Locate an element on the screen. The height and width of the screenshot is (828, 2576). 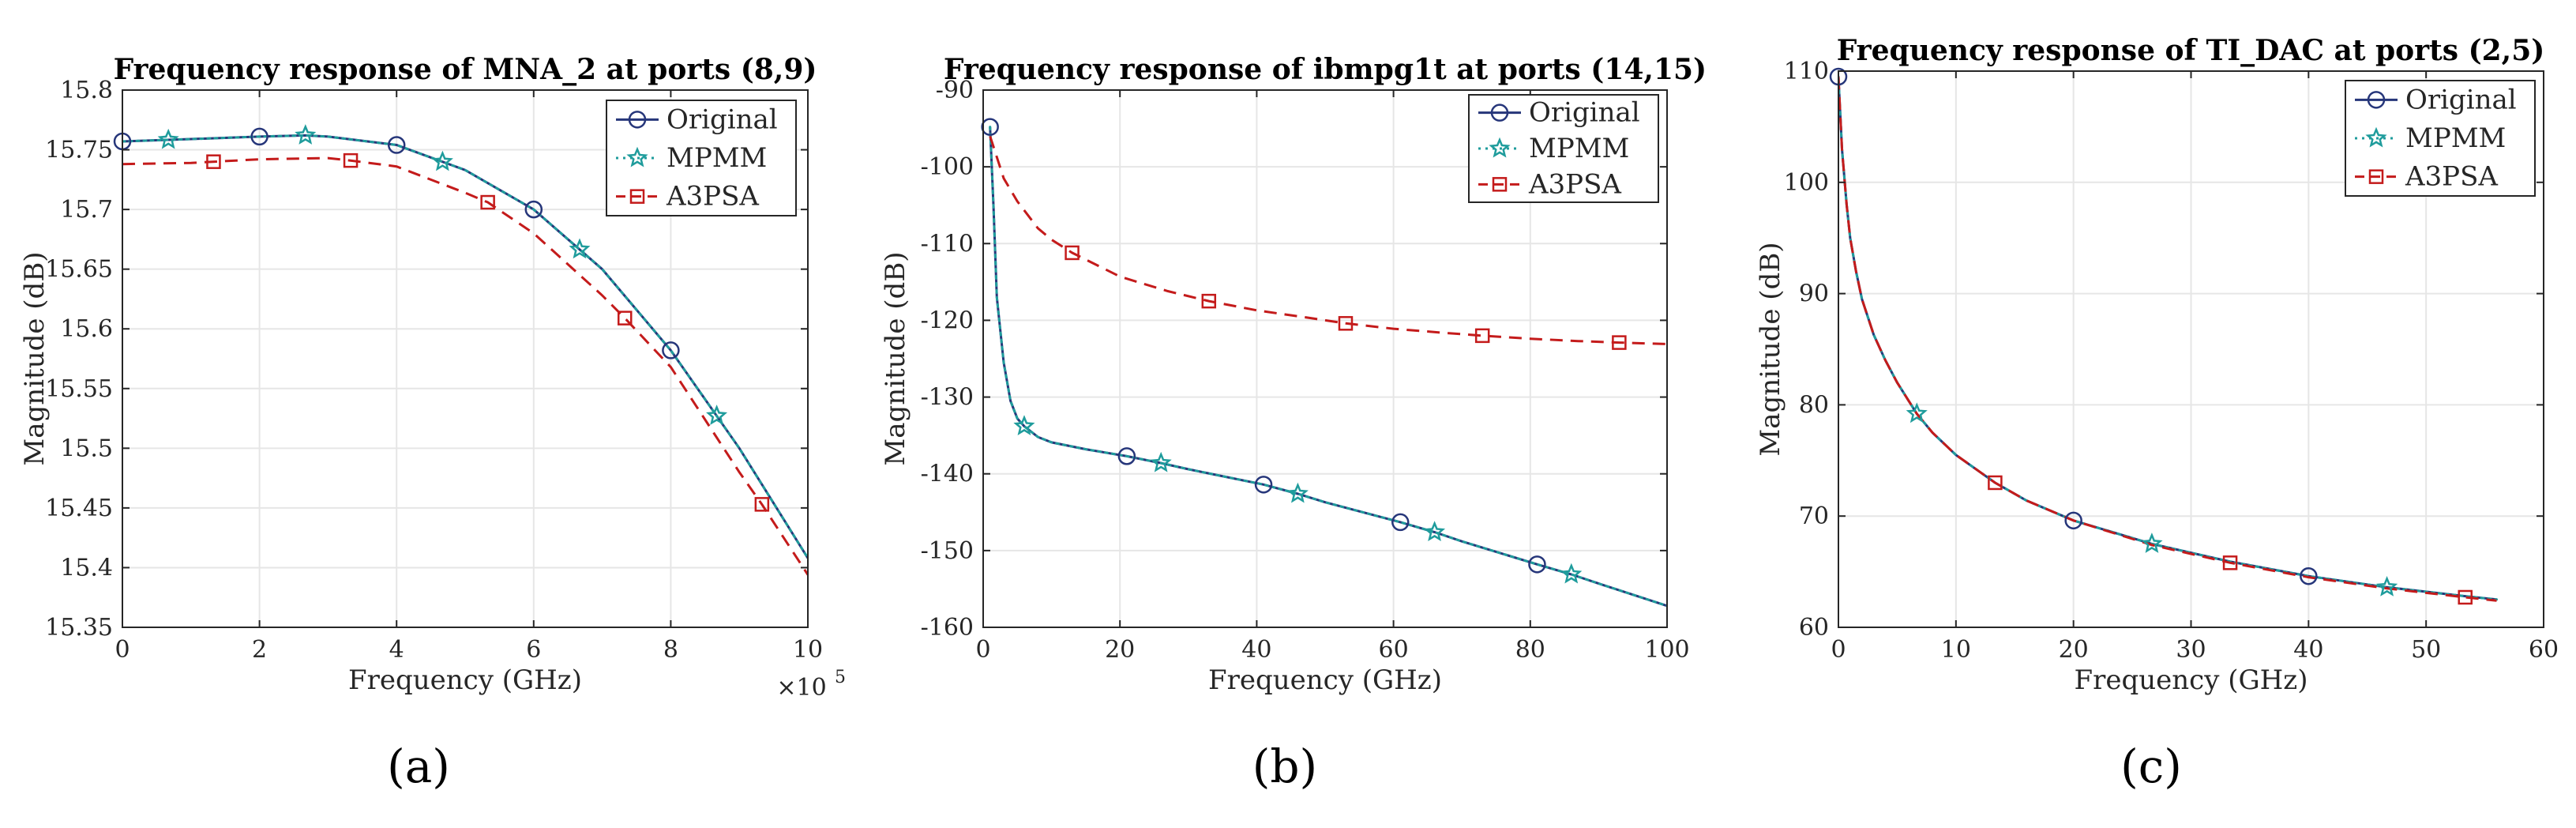
series-line-original is located at coordinates (465, 347).